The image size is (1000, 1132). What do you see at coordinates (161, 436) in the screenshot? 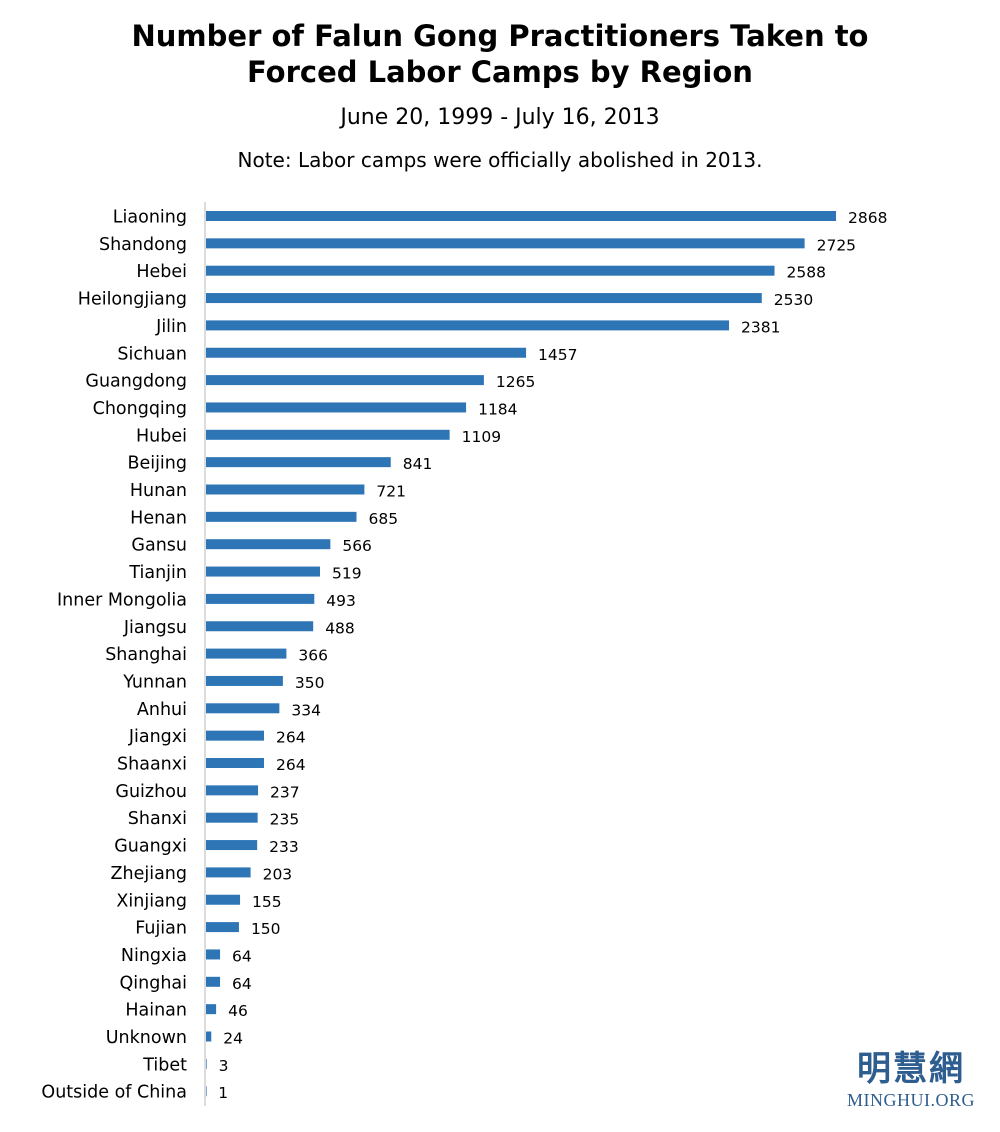
I see `category-label: Hubei` at bounding box center [161, 436].